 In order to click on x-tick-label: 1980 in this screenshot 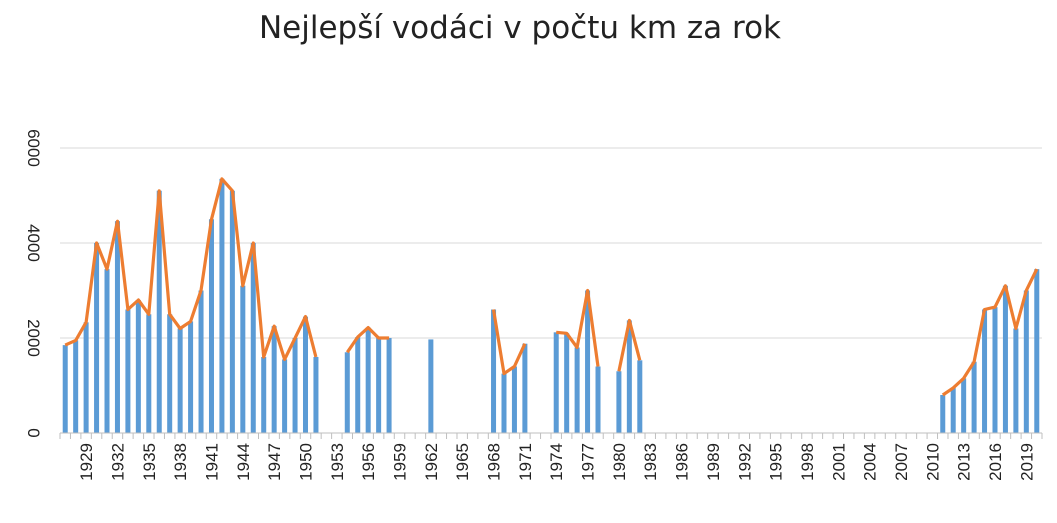, I will do `click(619, 462)`.